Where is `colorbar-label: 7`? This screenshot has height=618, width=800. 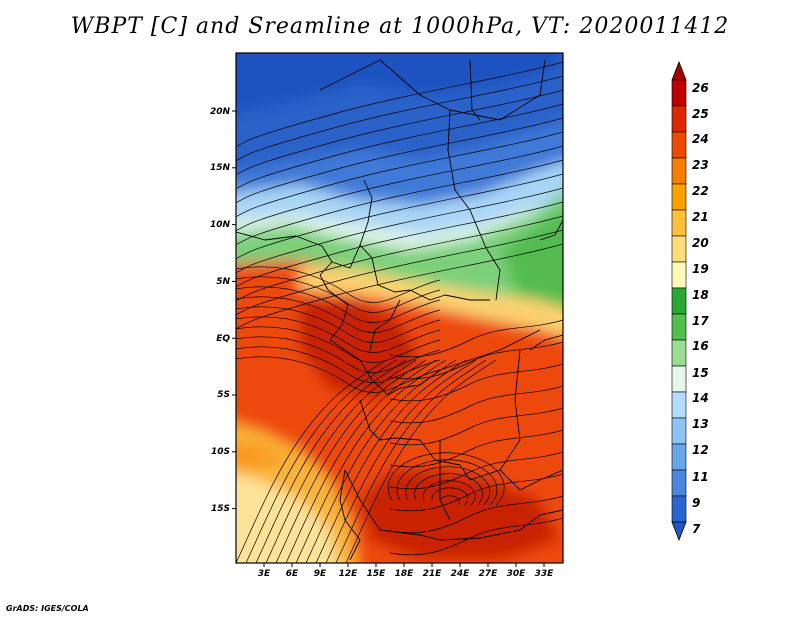
colorbar-label: 7 is located at coordinates (696, 529).